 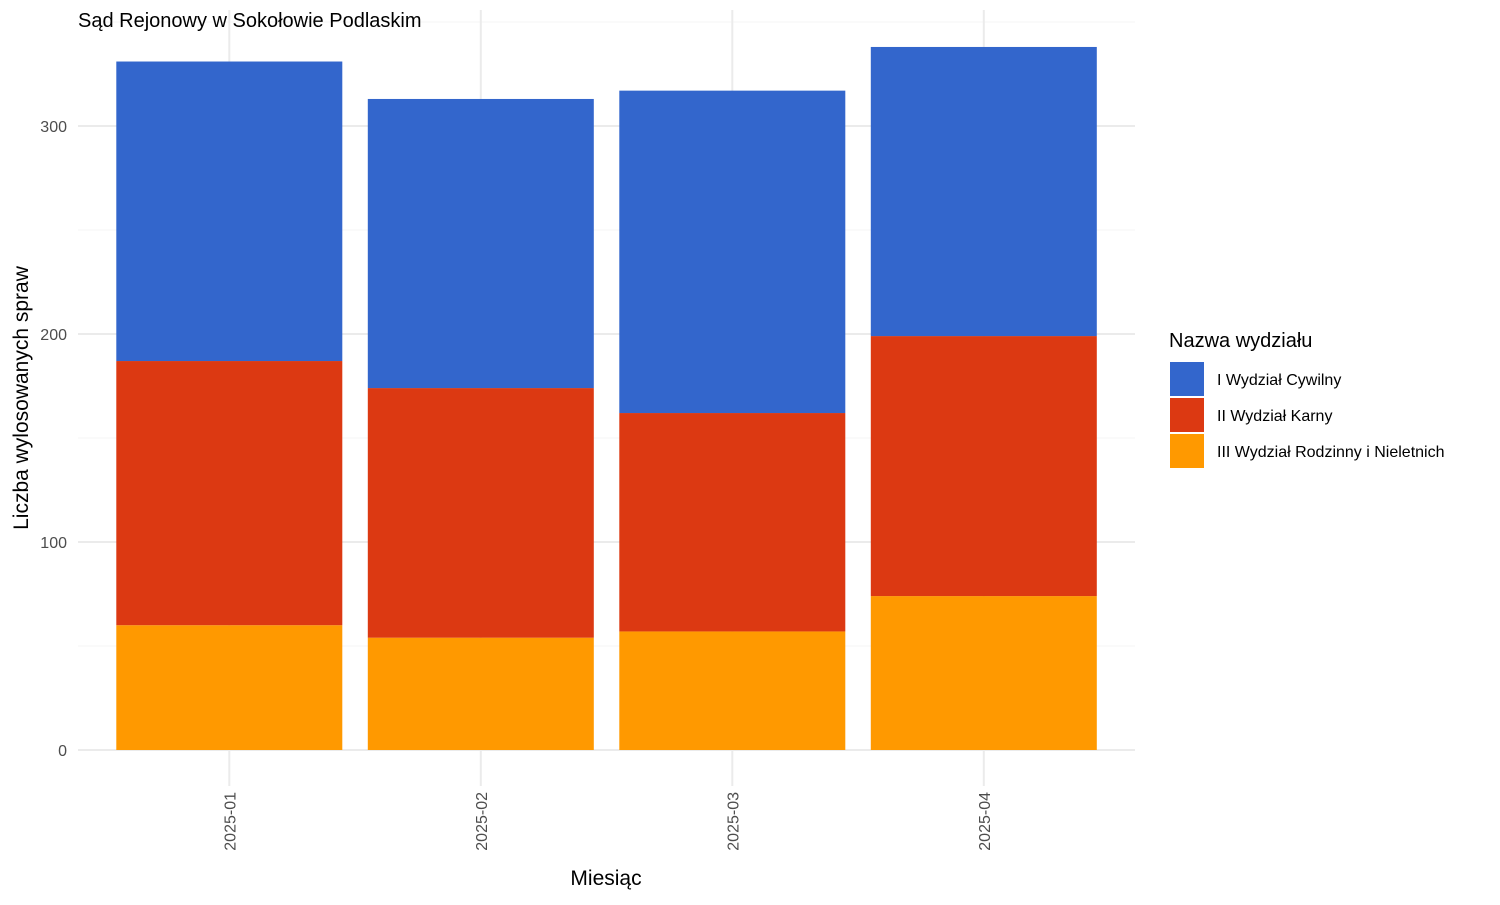 I want to click on y-tick-label: 100, so click(x=53, y=543).